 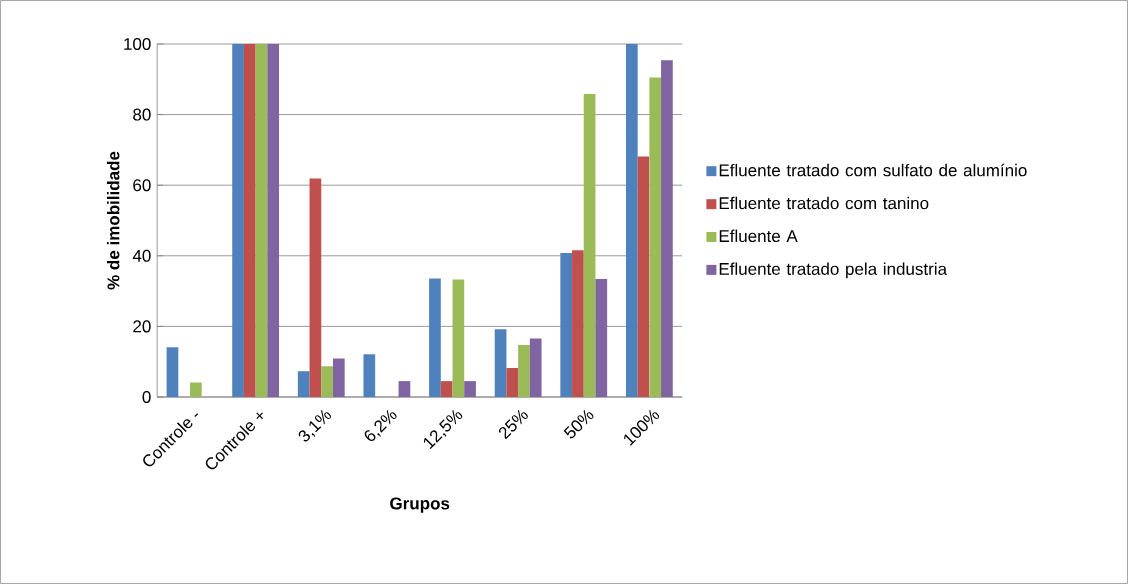 What do you see at coordinates (142, 114) in the screenshot?
I see `y-tick-label: 80` at bounding box center [142, 114].